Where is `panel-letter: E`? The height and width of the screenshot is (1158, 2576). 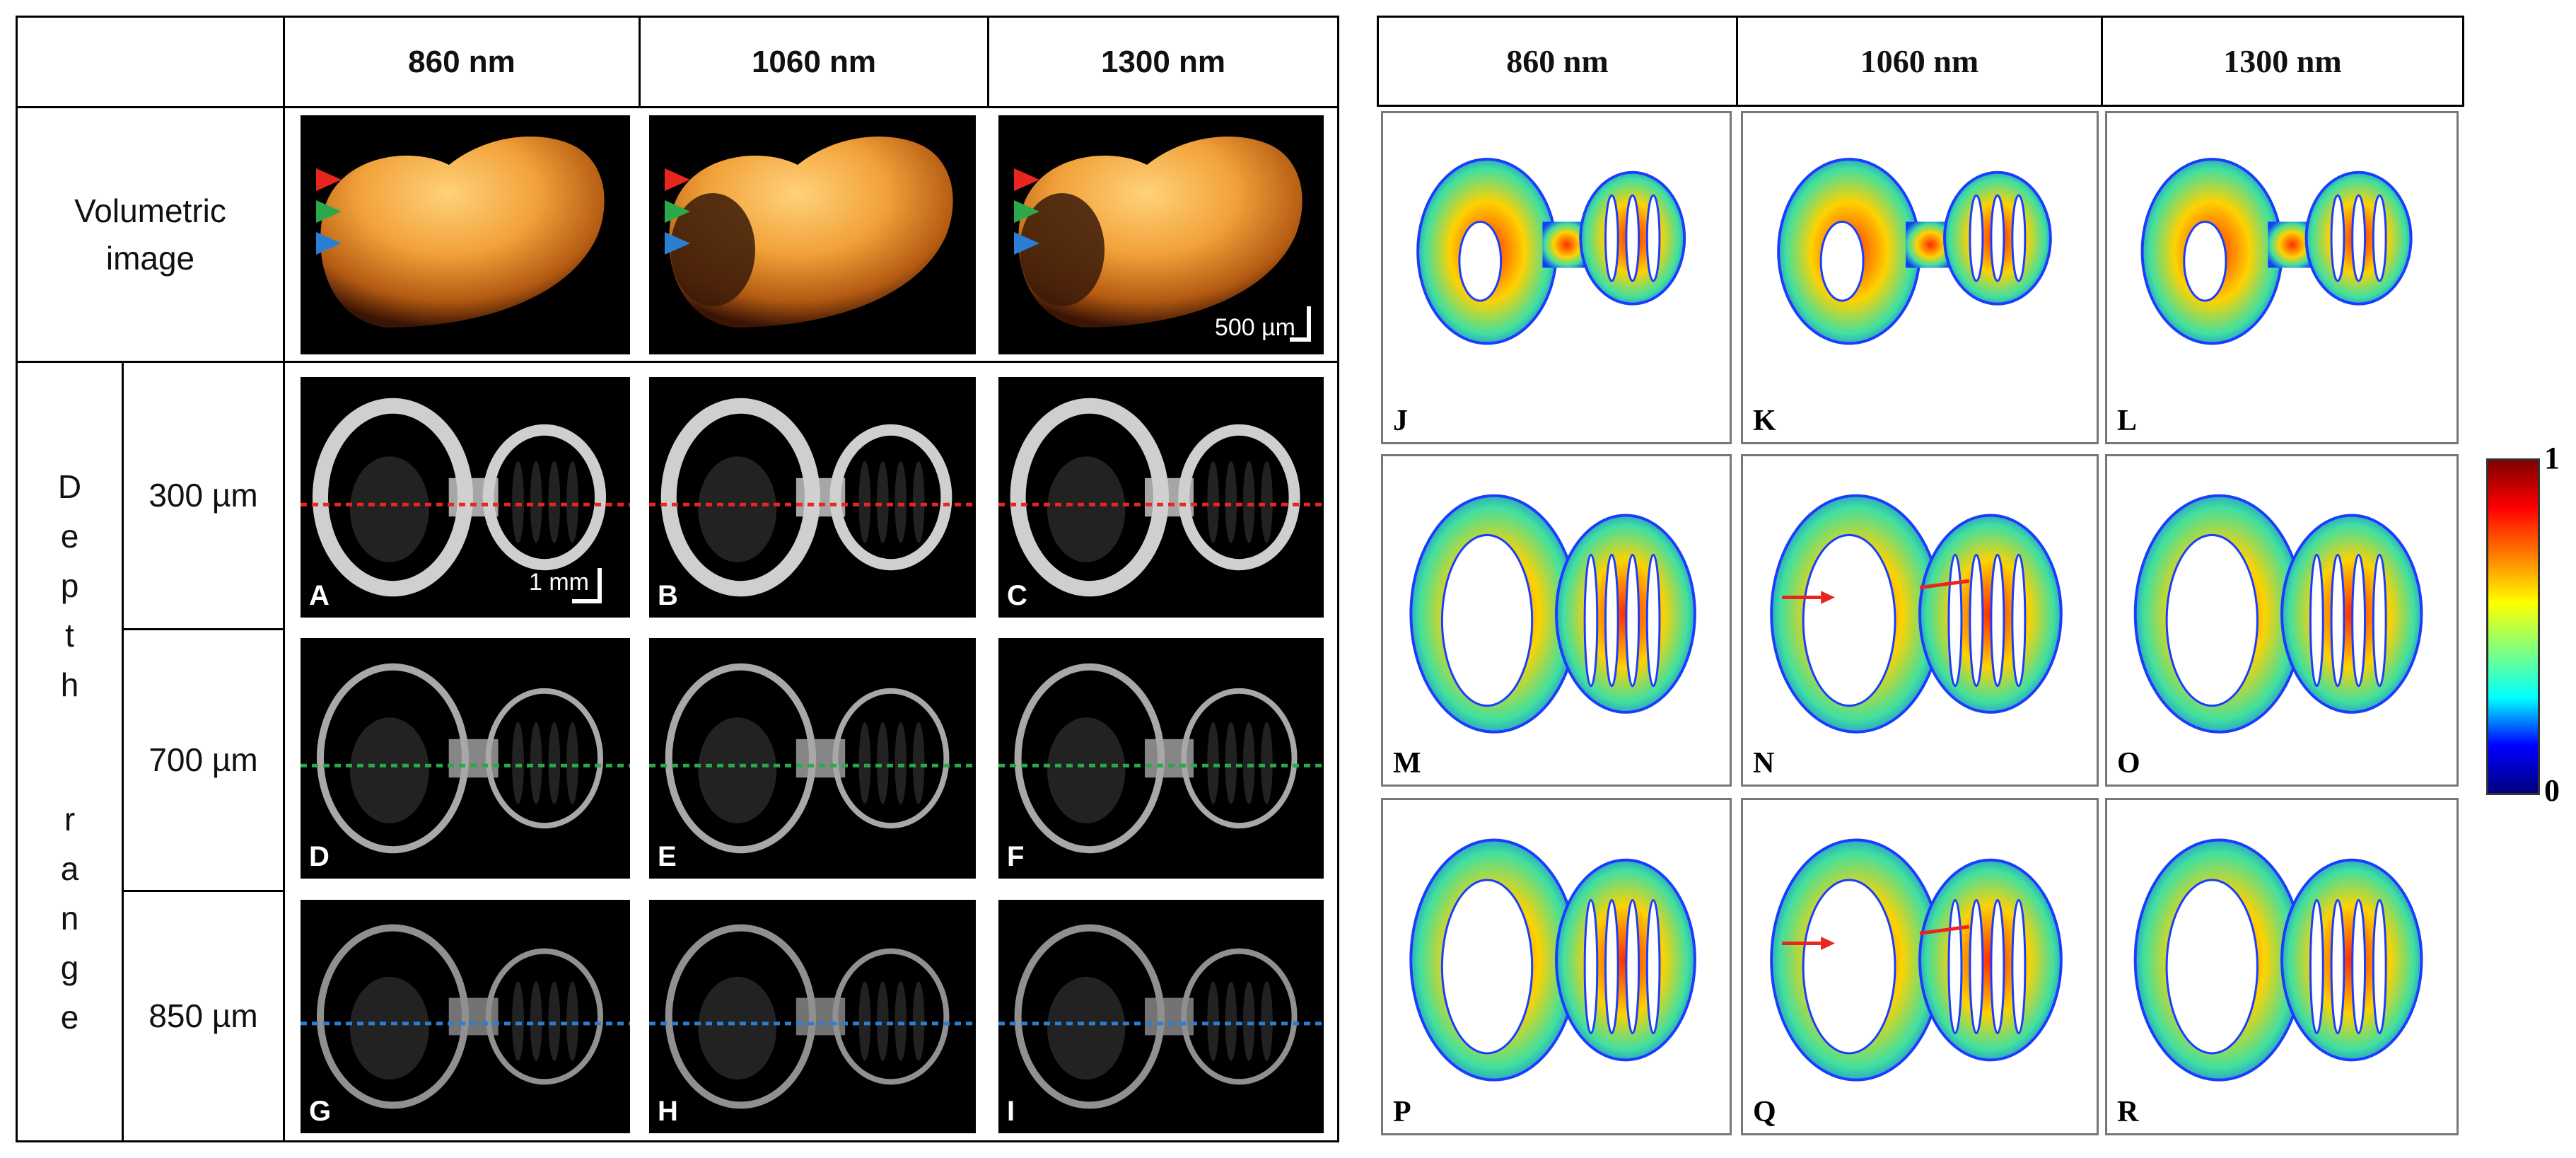 panel-letter: E is located at coordinates (667, 856).